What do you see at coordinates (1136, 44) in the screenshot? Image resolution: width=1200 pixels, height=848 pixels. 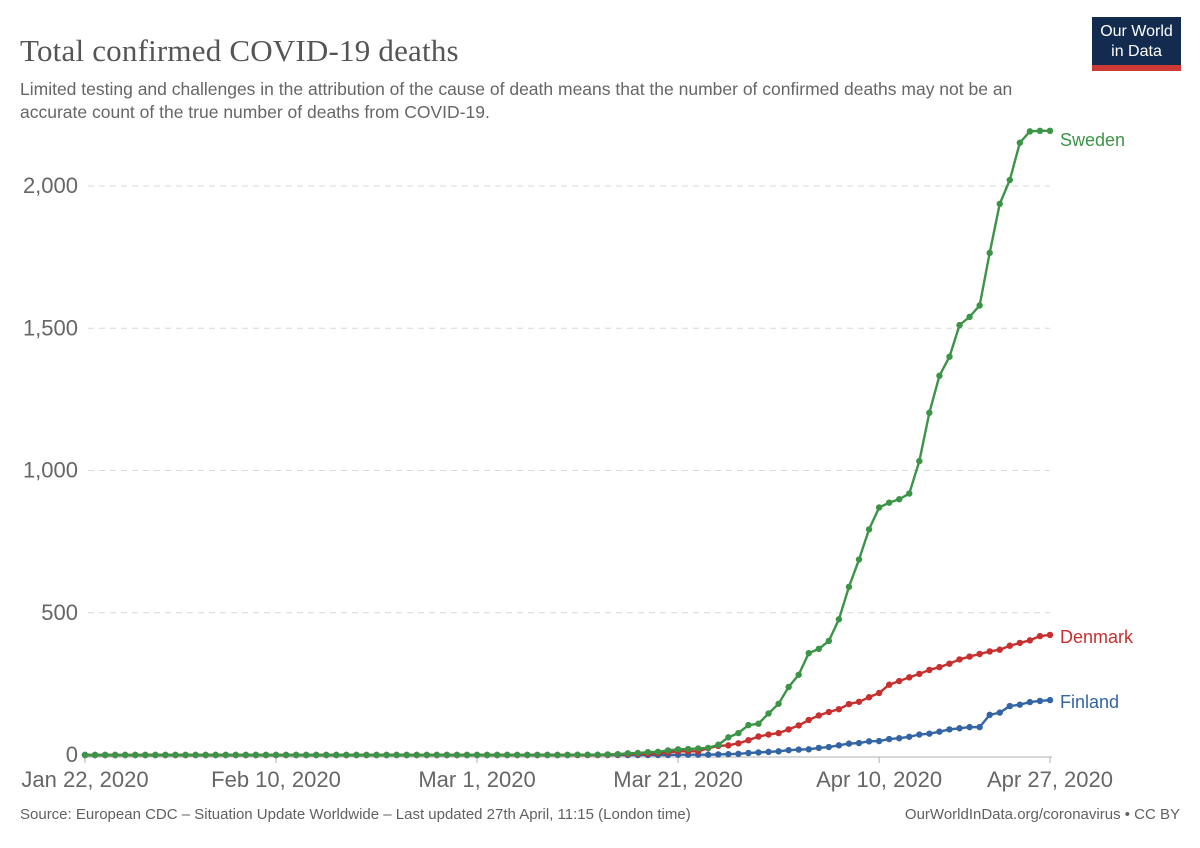 I see `owid-logo: Our World in Data` at bounding box center [1136, 44].